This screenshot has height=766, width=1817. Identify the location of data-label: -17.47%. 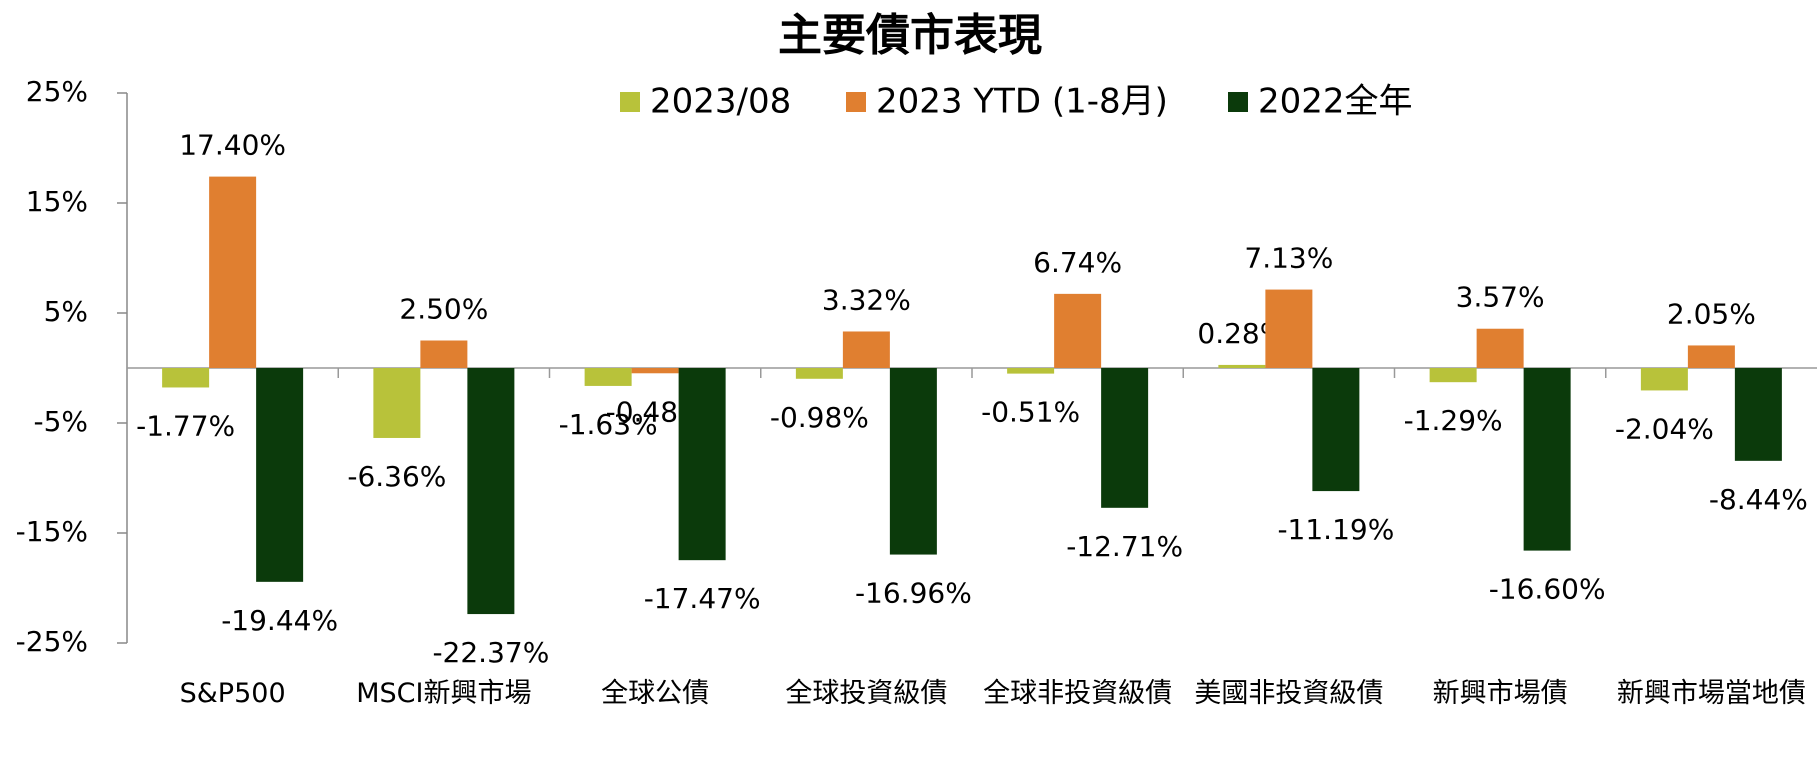
(702, 598).